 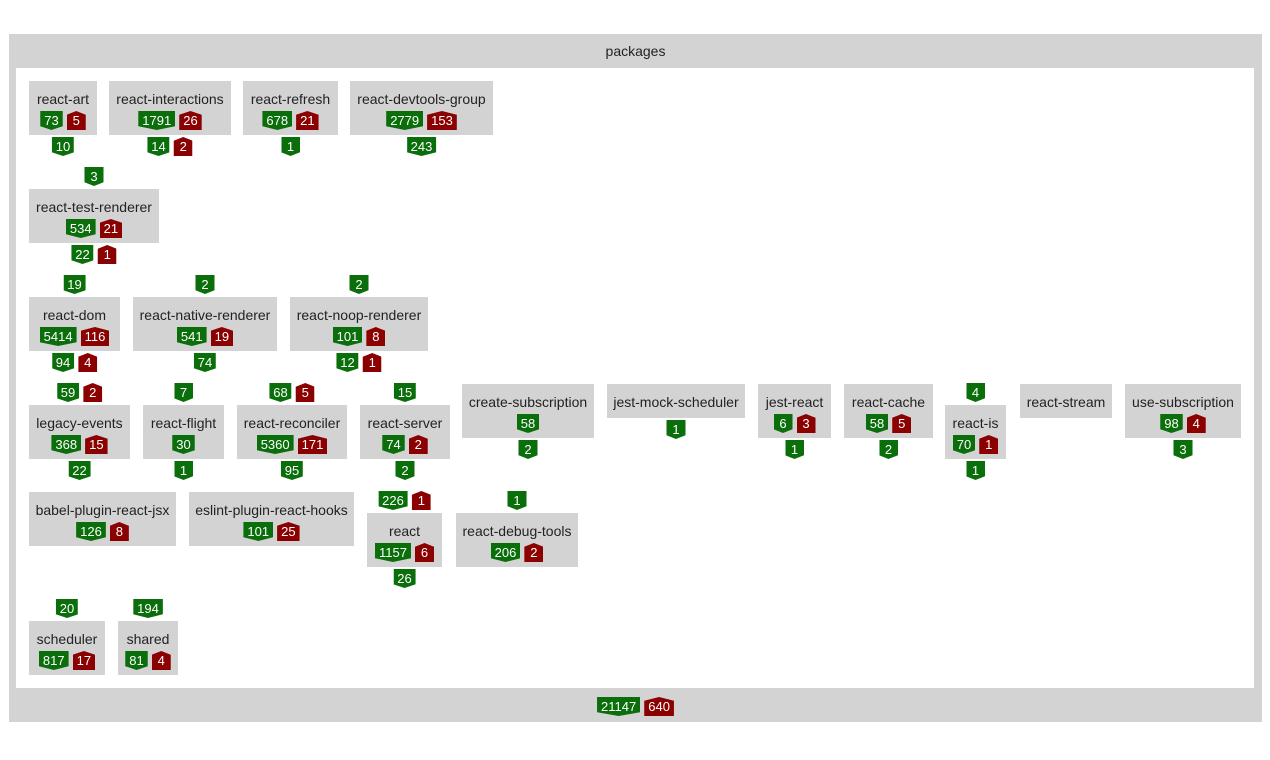 What do you see at coordinates (794, 402) in the screenshot?
I see `package-name: jest-react` at bounding box center [794, 402].